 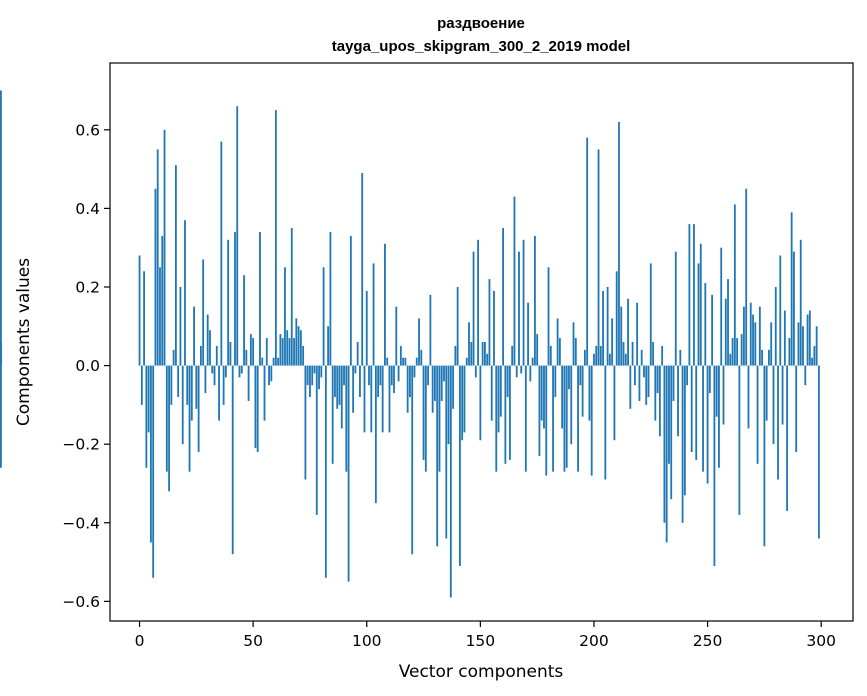 I want to click on x-tick-label: 250, so click(x=708, y=641).